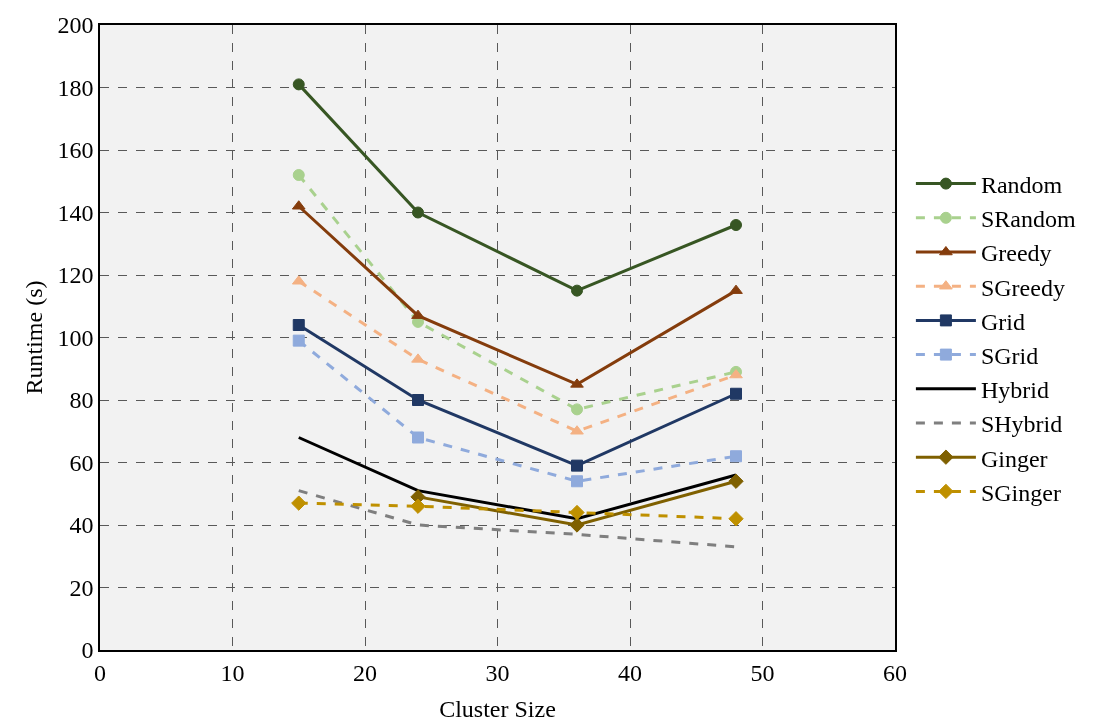  I want to click on x-tick-label: 60, so click(895, 672).